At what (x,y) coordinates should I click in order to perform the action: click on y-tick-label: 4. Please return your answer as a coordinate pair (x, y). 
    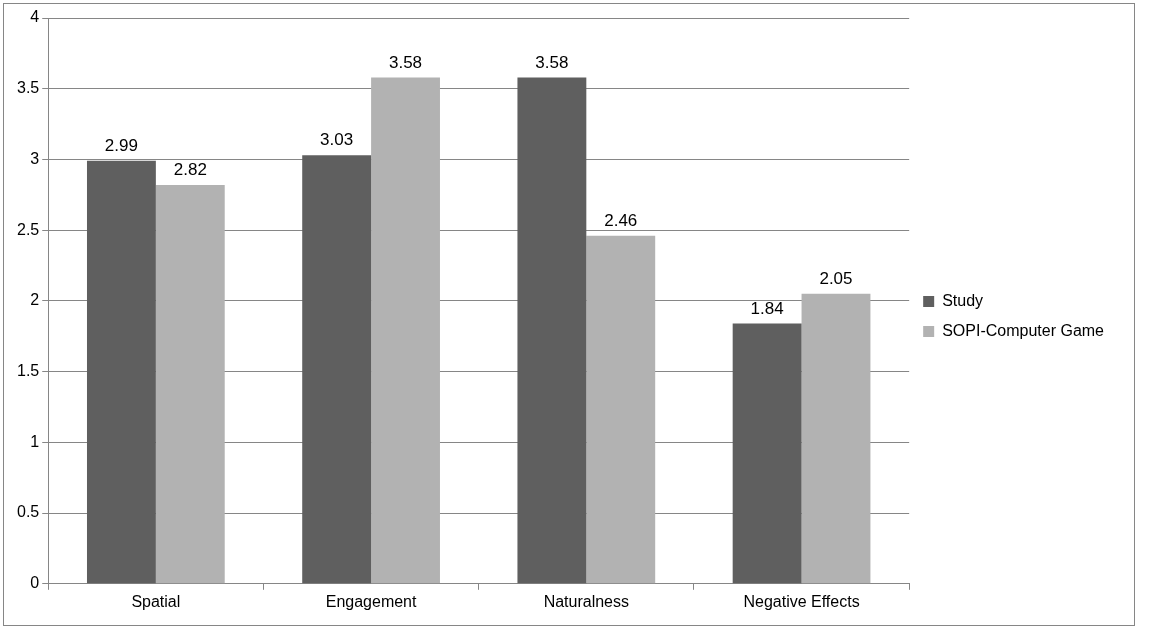
    Looking at the image, I should click on (35, 17).